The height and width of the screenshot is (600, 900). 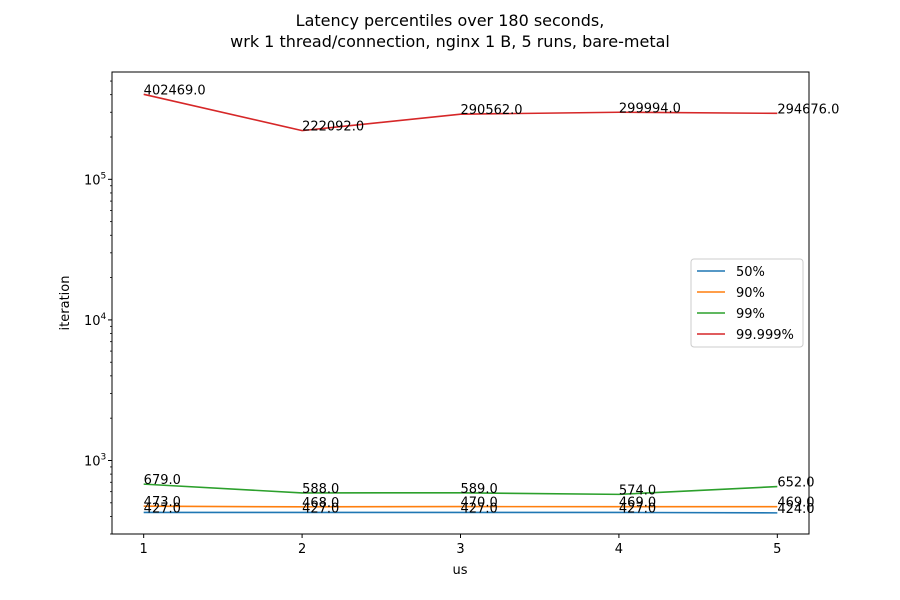 I want to click on y-tick-label: 10⁴, so click(x=95, y=320).